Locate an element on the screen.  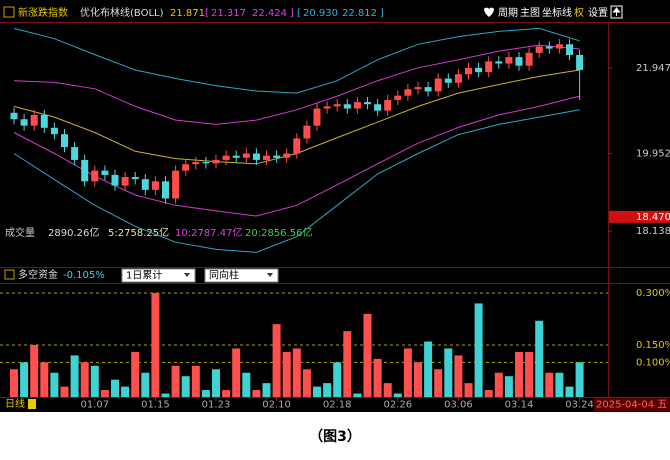
volume-ma5: 5:2758.25亿 is located at coordinates (138, 232).